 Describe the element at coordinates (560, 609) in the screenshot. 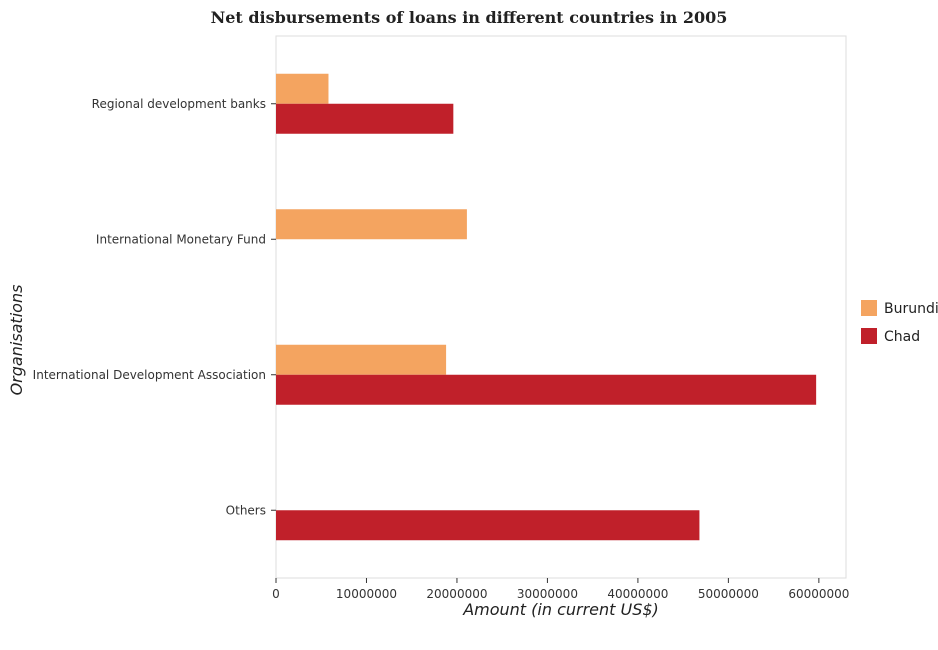

I see `x-axis-label: Amount (in current US$)` at that location.